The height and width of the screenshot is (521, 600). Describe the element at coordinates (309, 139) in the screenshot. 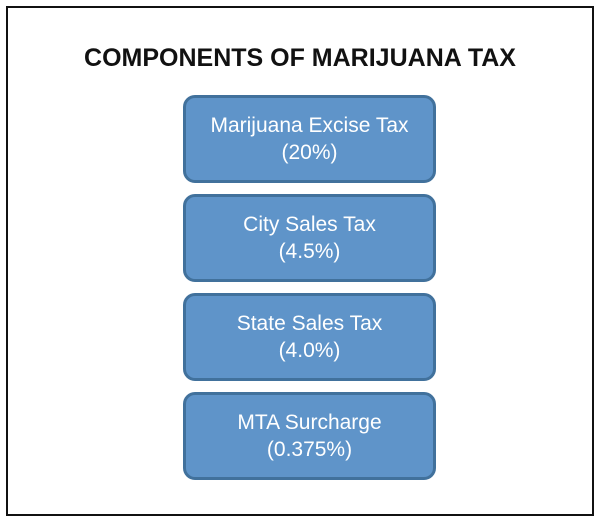

I see `component-box-excise: Marijuana Excise Tax (20%)` at that location.